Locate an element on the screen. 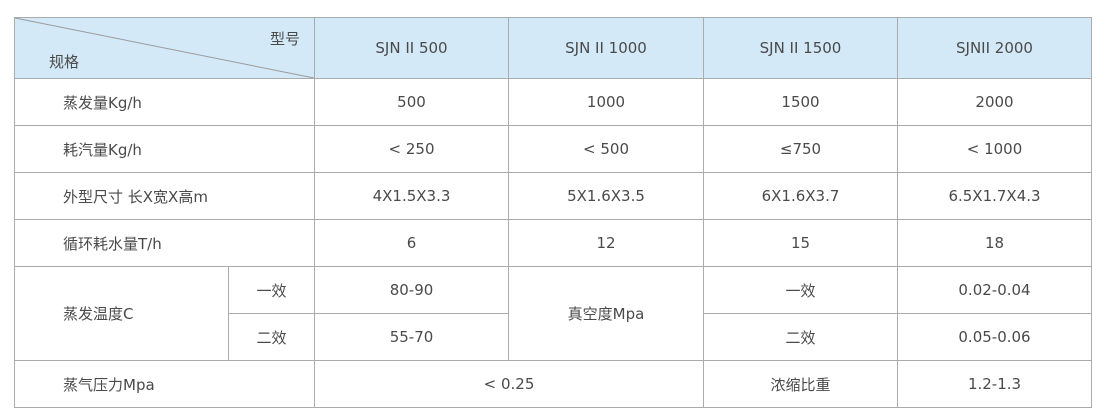 The image size is (1110, 420). corner-header-cell: 型号 规格 is located at coordinates (164, 48).